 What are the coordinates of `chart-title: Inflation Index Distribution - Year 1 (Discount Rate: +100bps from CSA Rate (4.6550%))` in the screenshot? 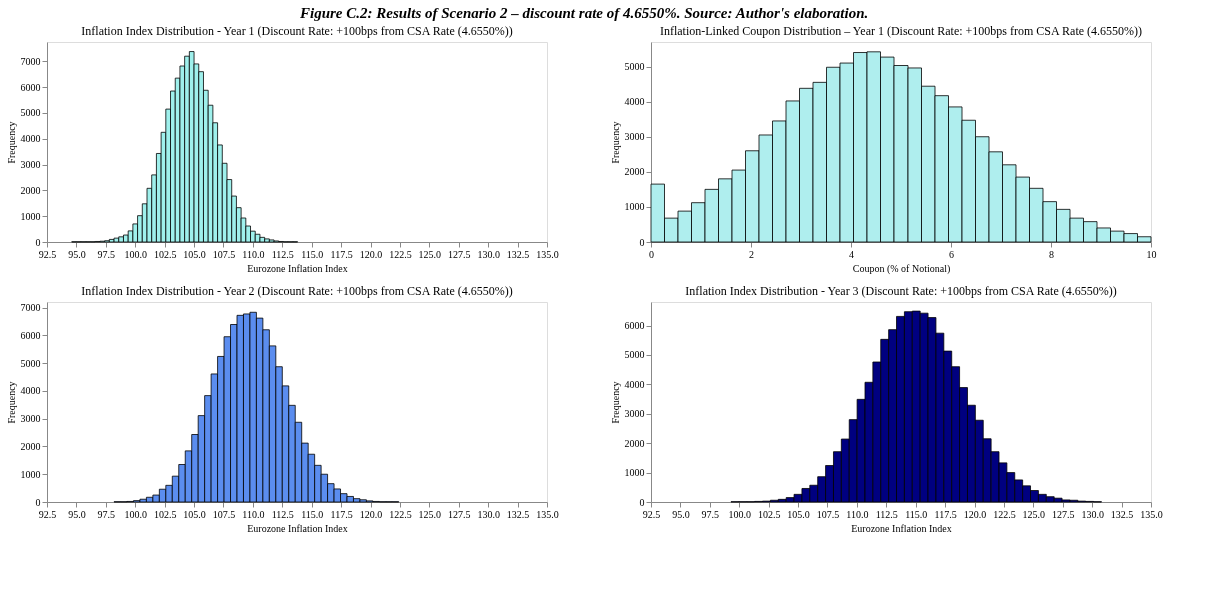 It's located at (297, 31).